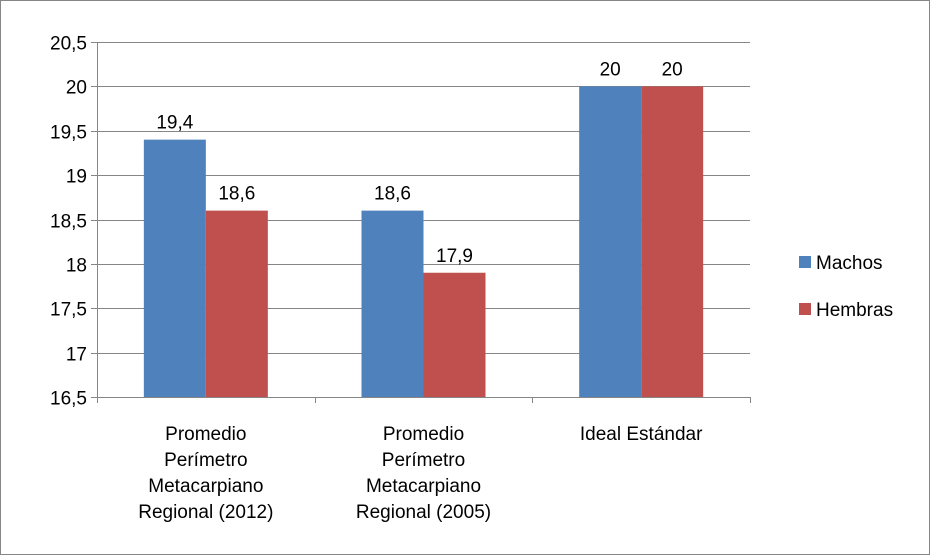 The height and width of the screenshot is (555, 930). Describe the element at coordinates (205, 512) in the screenshot. I see `category-label-line: Regional (2012)` at that location.